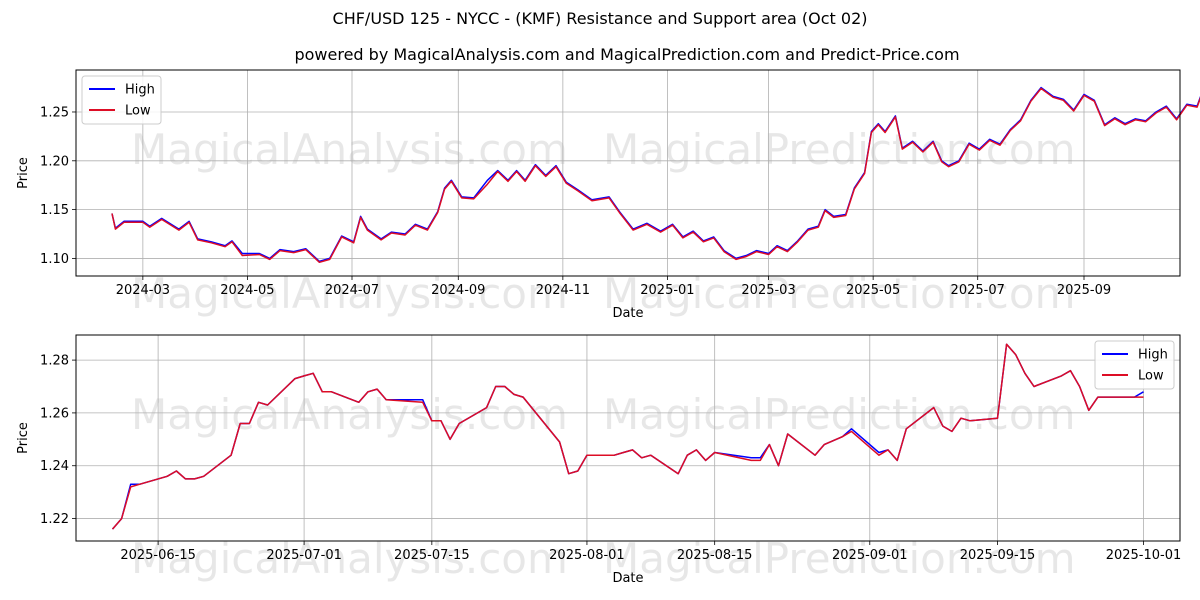 The height and width of the screenshot is (600, 1200). What do you see at coordinates (304, 555) in the screenshot?
I see `x-tick-label: 2025-07-01` at bounding box center [304, 555].